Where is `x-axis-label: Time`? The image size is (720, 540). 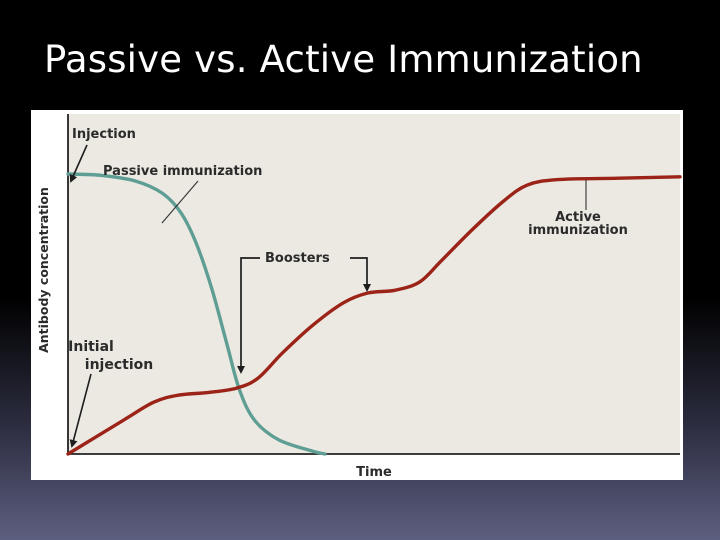
x-axis-label: Time is located at coordinates (374, 472).